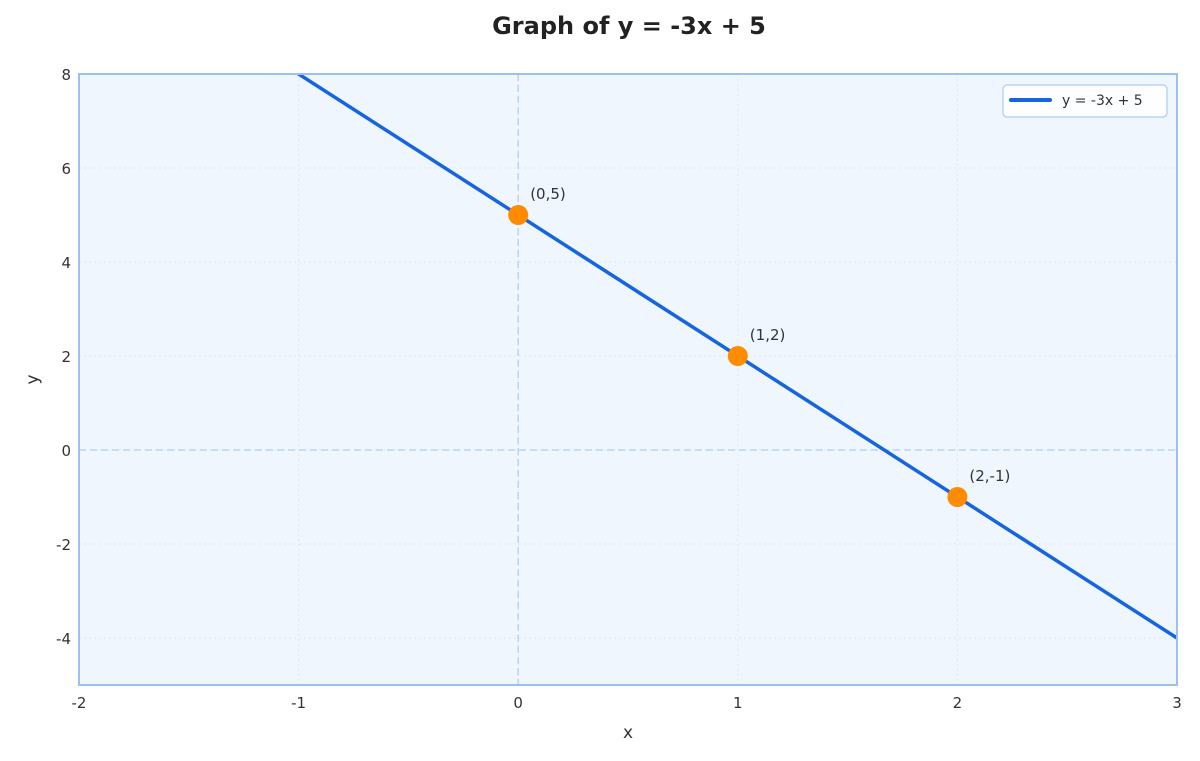 This screenshot has width=1200, height=761. Describe the element at coordinates (628, 733) in the screenshot. I see `x-axis-label: x` at that location.